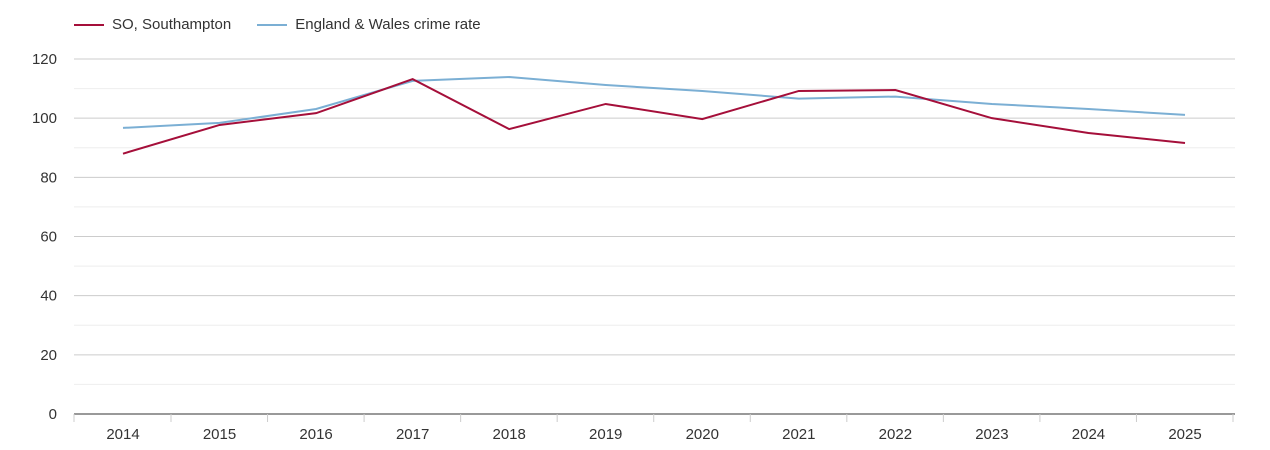 The width and height of the screenshot is (1270, 450). I want to click on legend-label: England & Wales crime rate, so click(388, 24).